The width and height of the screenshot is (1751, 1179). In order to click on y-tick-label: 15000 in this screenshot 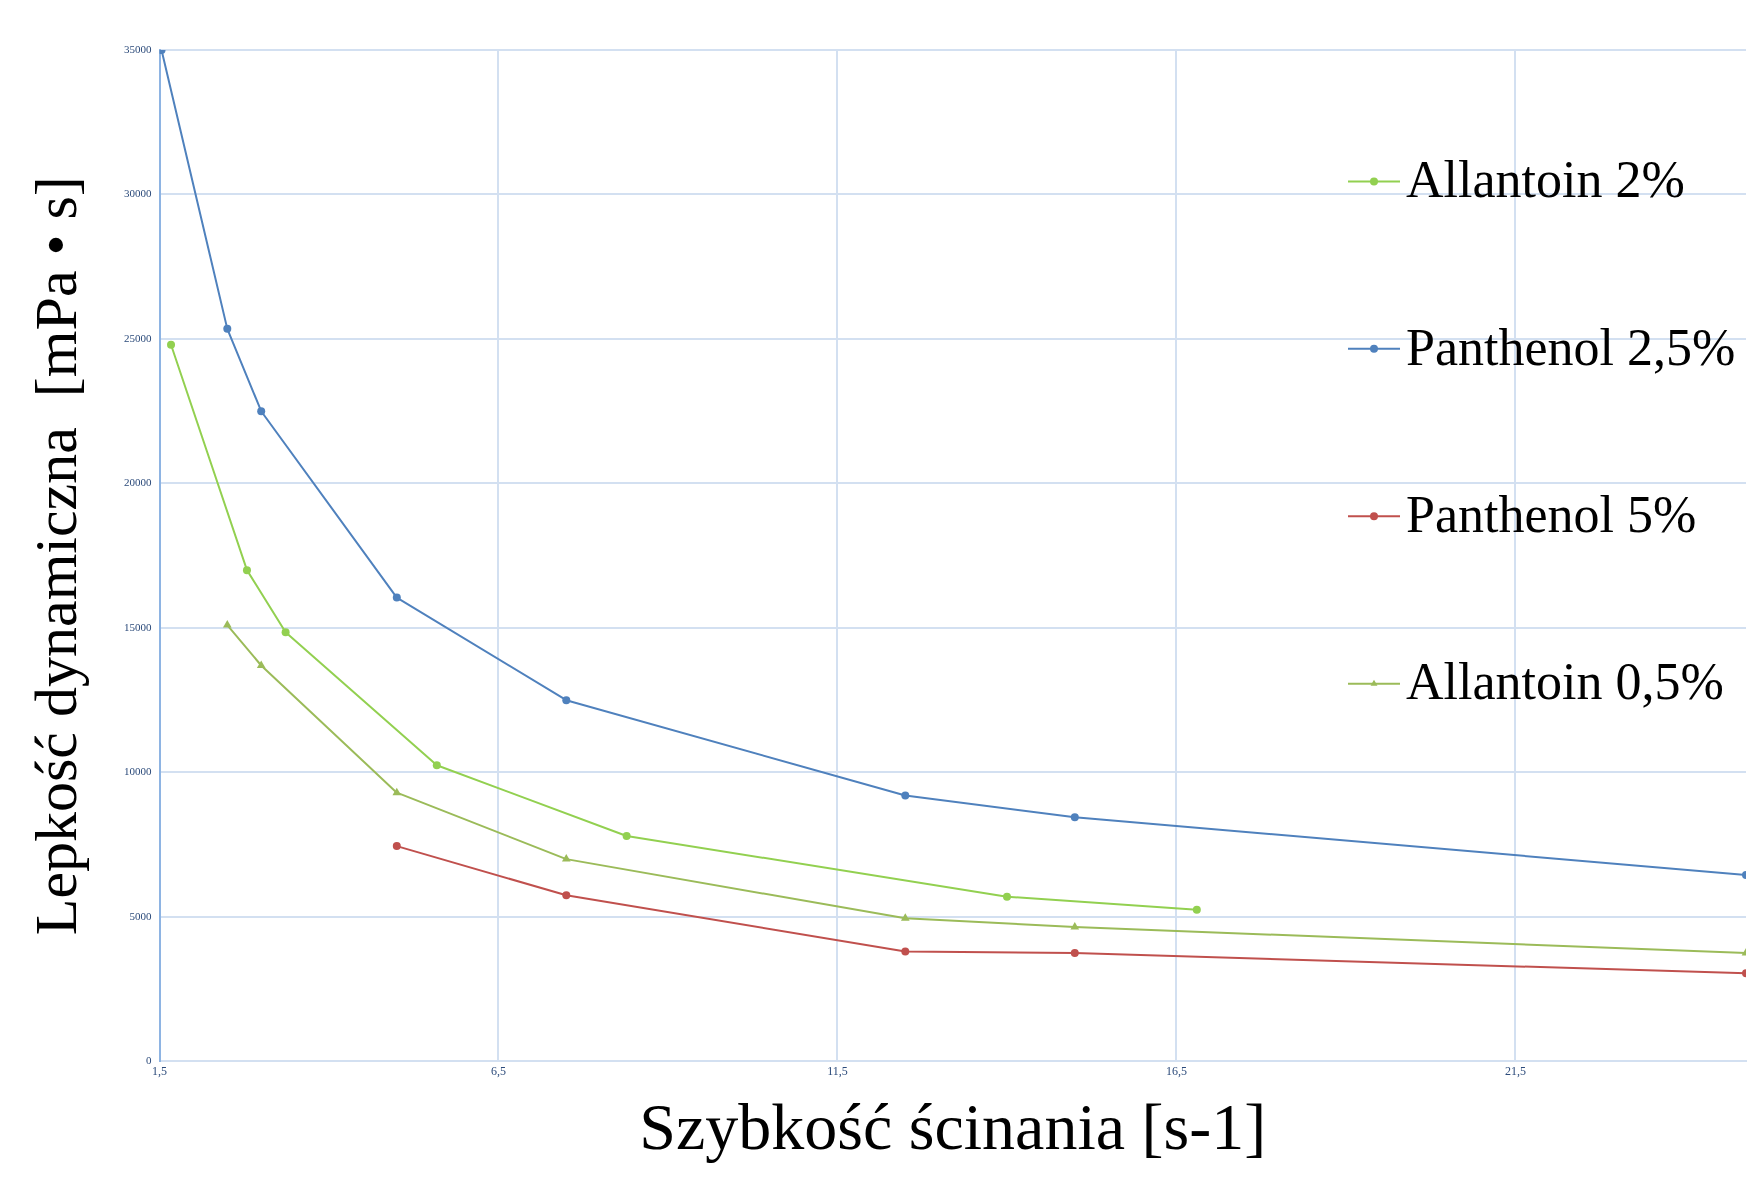, I will do `click(138, 626)`.